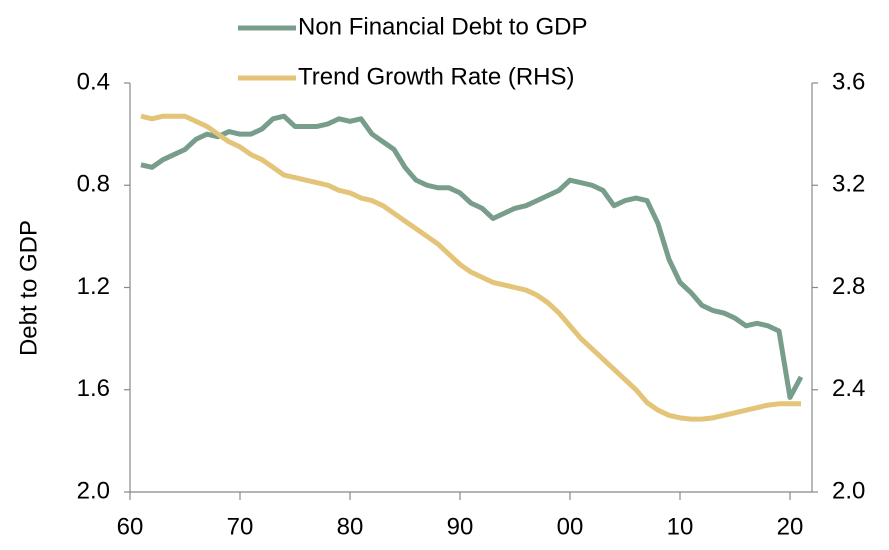  What do you see at coordinates (93, 81) in the screenshot?
I see `y-tick-label: 0.4` at bounding box center [93, 81].